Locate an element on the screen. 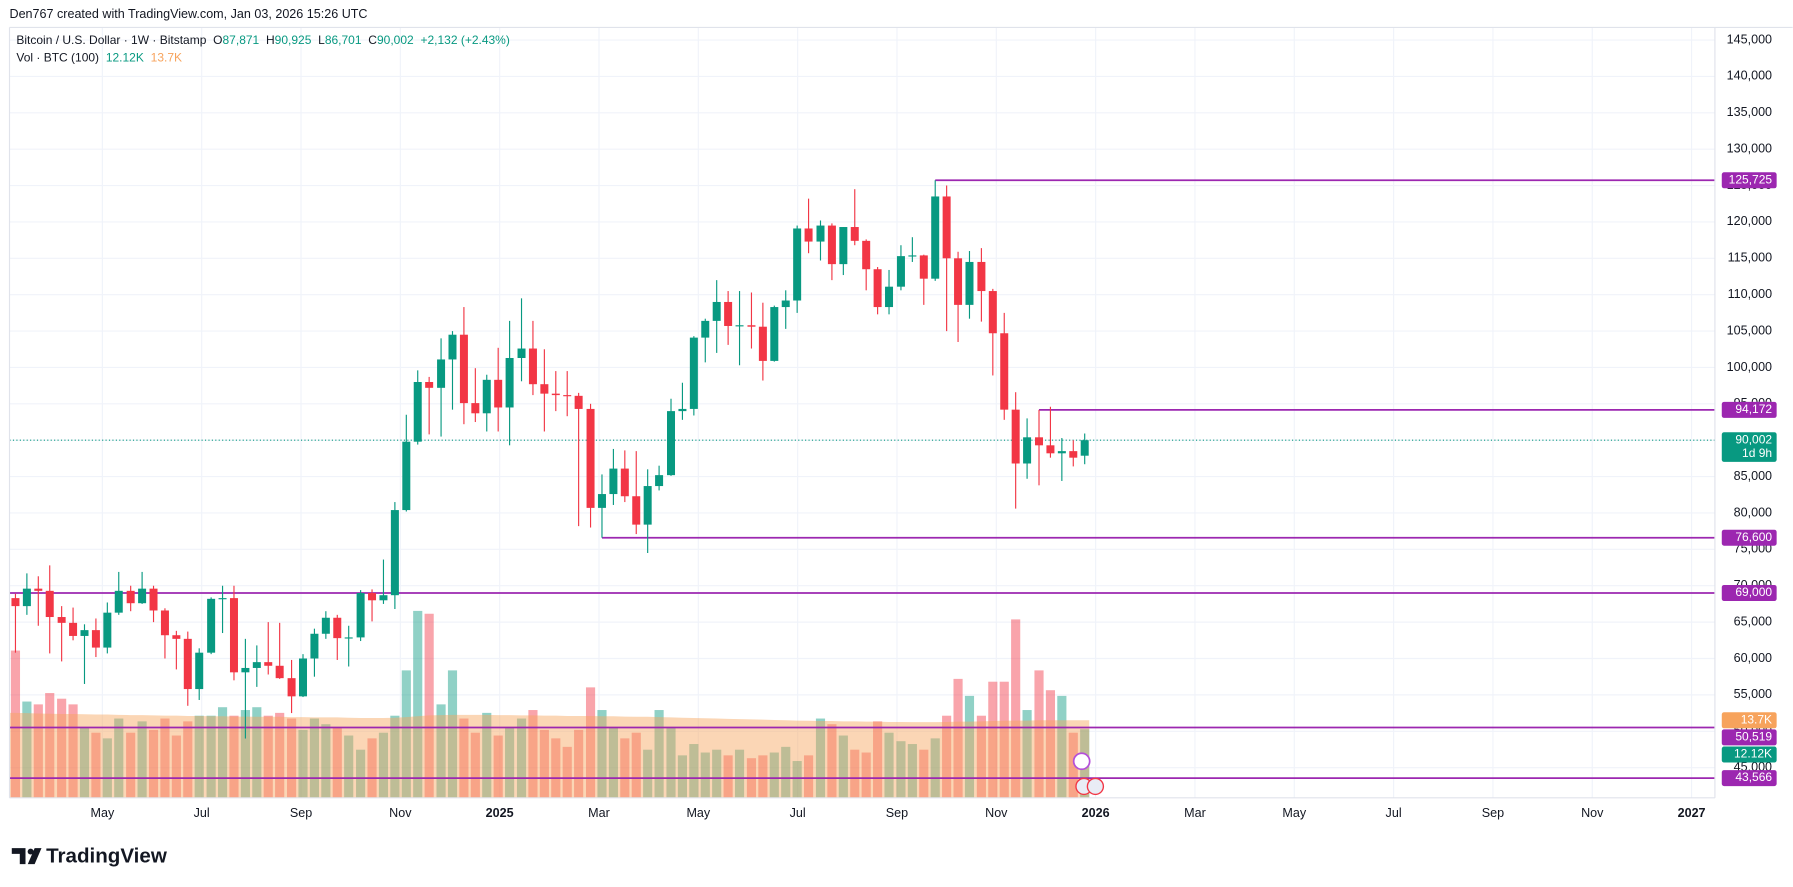  y-tick-label: 140,000 is located at coordinates (1749, 76).